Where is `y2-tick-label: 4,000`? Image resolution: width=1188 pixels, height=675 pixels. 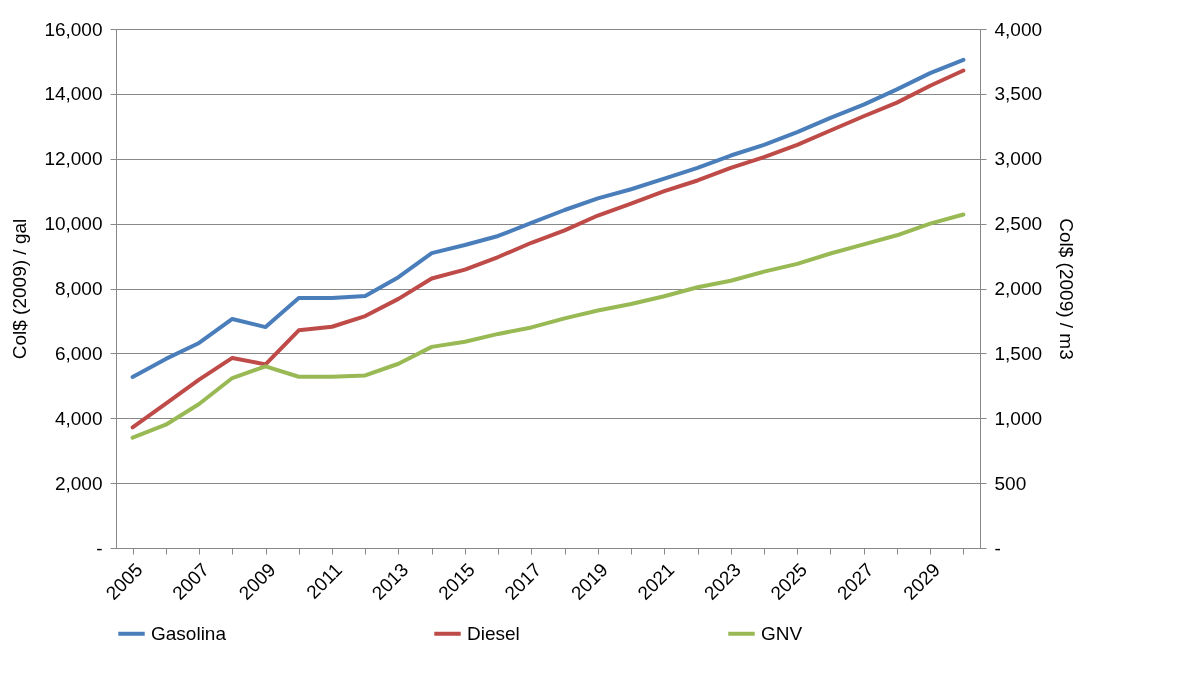 y2-tick-label: 4,000 is located at coordinates (1018, 29).